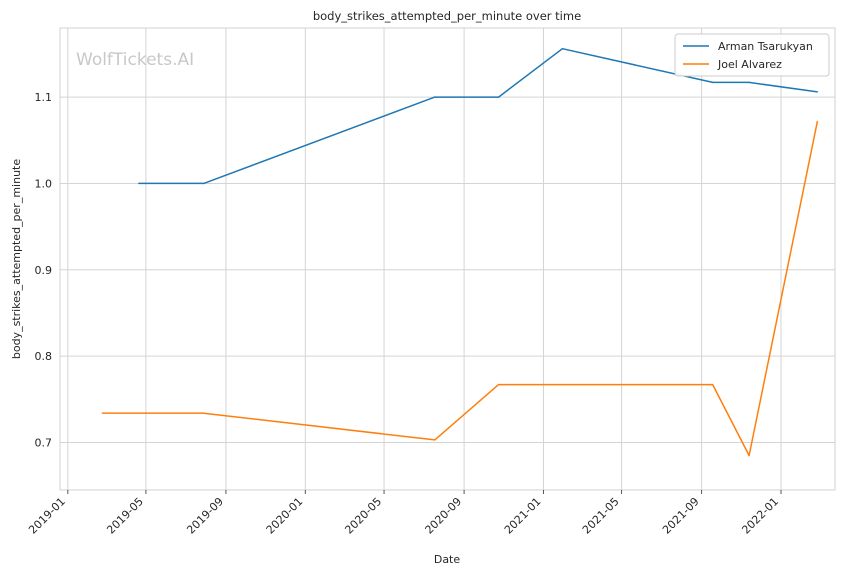 The image size is (844, 575). Describe the element at coordinates (16, 259) in the screenshot. I see `y-axis-label: body_strikes_attempted_per_minute` at that location.